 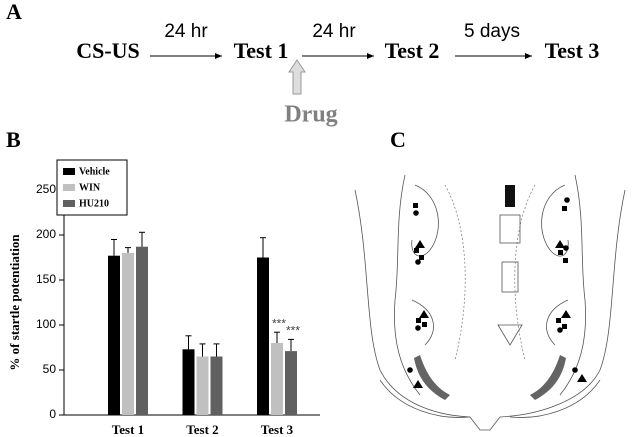 I want to click on panel-label: B, so click(x=13, y=139).